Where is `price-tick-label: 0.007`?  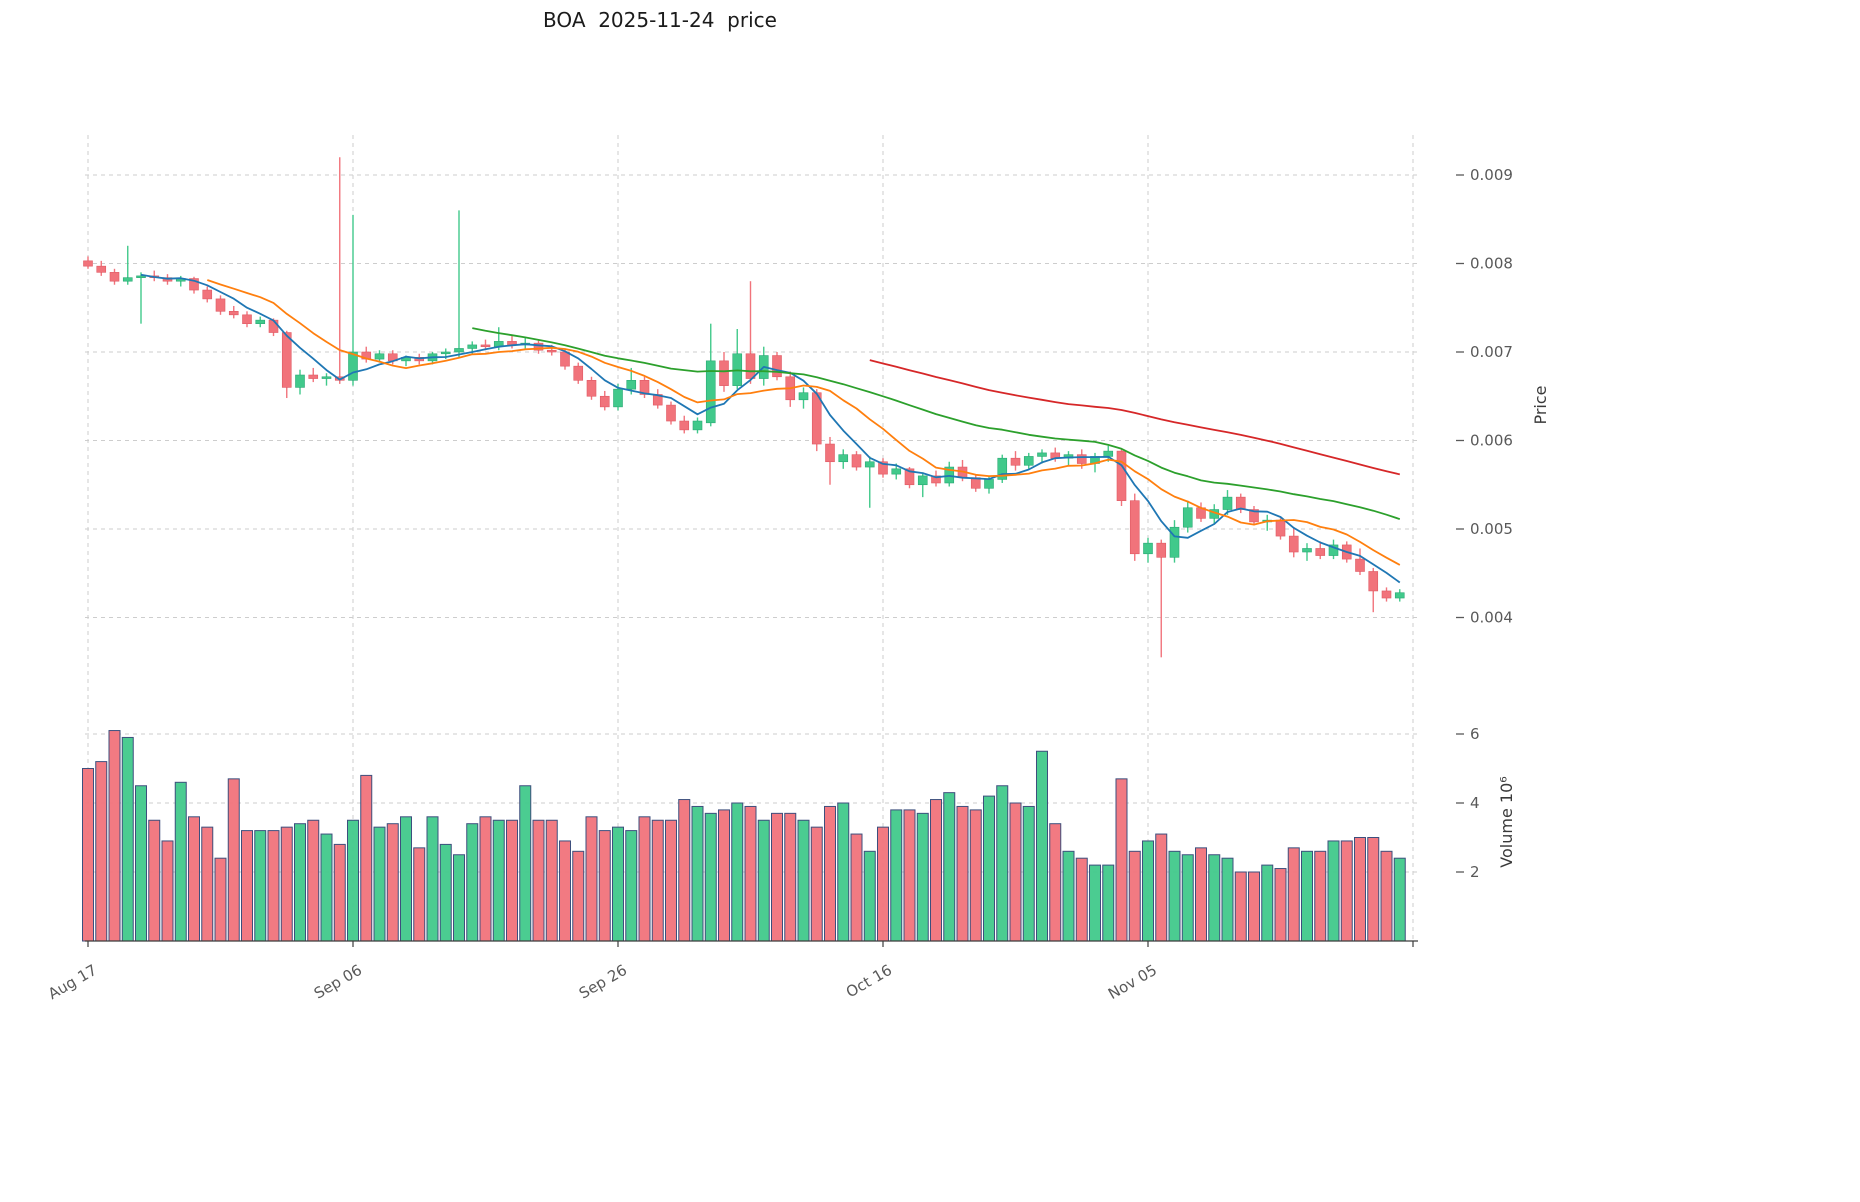 price-tick-label: 0.007 is located at coordinates (1491, 352).